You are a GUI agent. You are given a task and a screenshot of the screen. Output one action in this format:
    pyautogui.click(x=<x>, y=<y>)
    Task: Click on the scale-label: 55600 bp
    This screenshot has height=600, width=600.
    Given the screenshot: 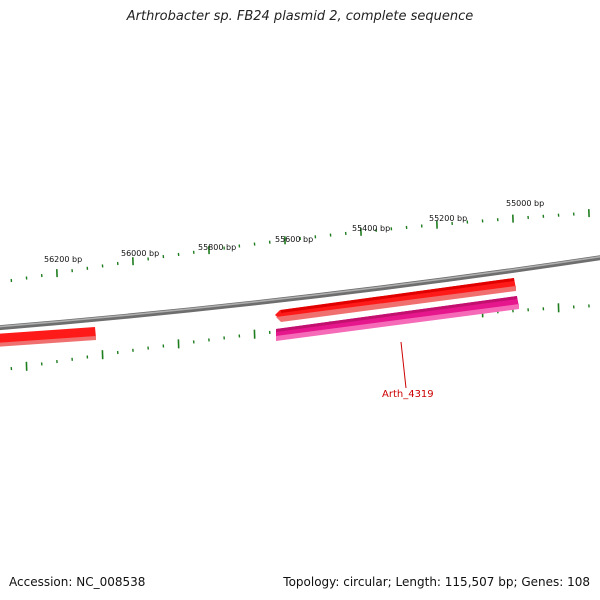 What is the action you would take?
    pyautogui.click(x=294, y=239)
    